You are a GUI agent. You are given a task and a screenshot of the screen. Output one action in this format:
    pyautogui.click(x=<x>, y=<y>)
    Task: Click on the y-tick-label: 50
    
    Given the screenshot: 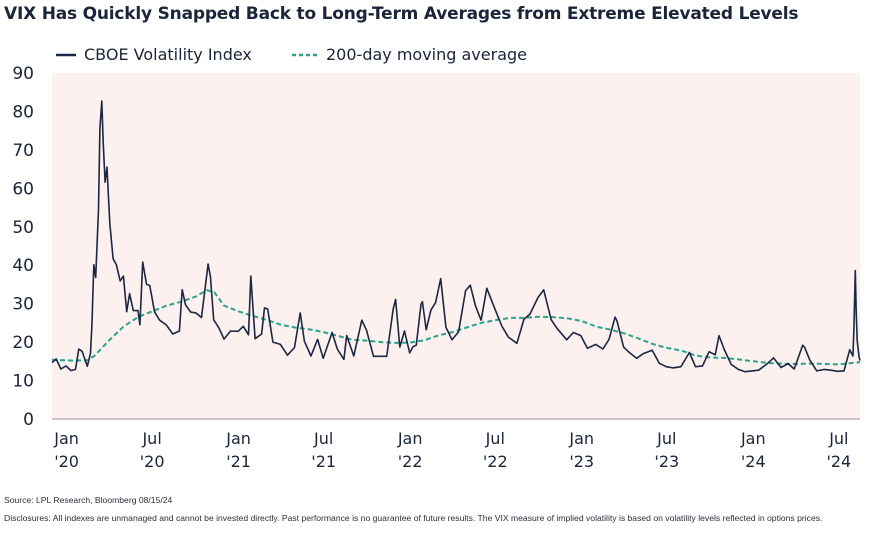 What is the action you would take?
    pyautogui.click(x=23, y=228)
    